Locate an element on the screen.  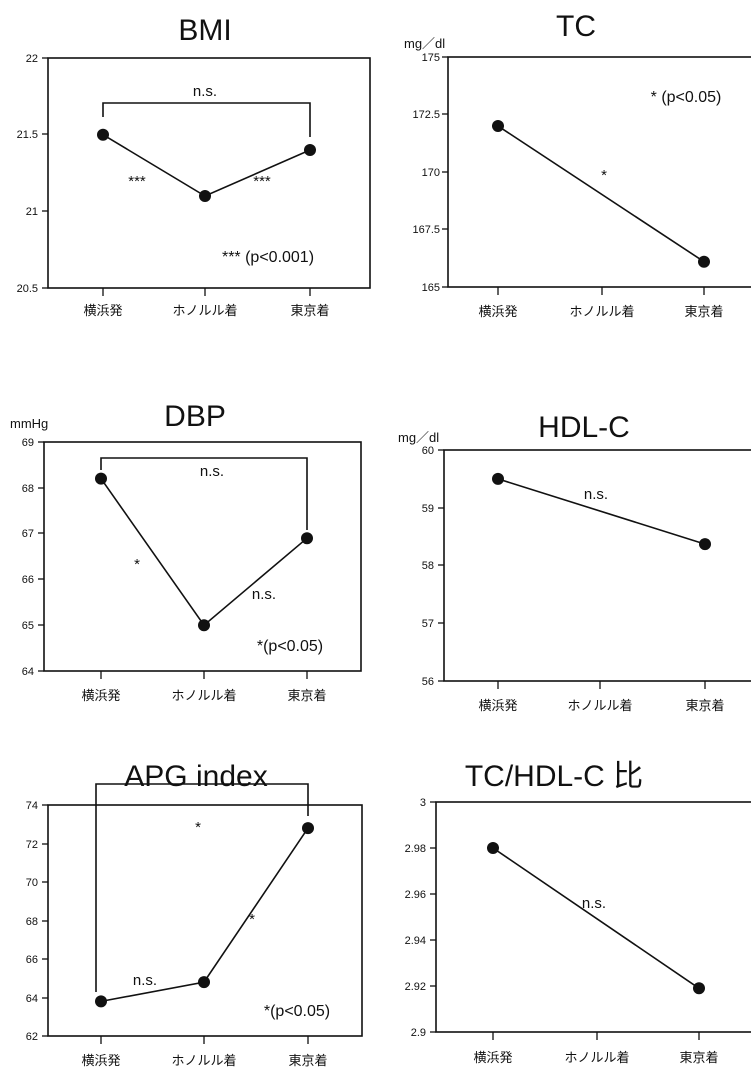
y-tick-label: 59 is located at coordinates (428, 509).